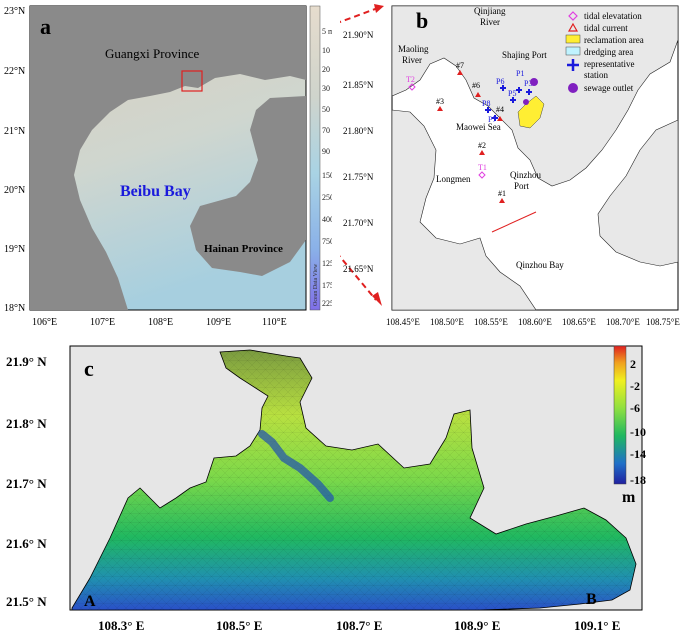  What do you see at coordinates (512, 93) in the screenshot?
I see `st-p5-label: P5` at bounding box center [512, 93].